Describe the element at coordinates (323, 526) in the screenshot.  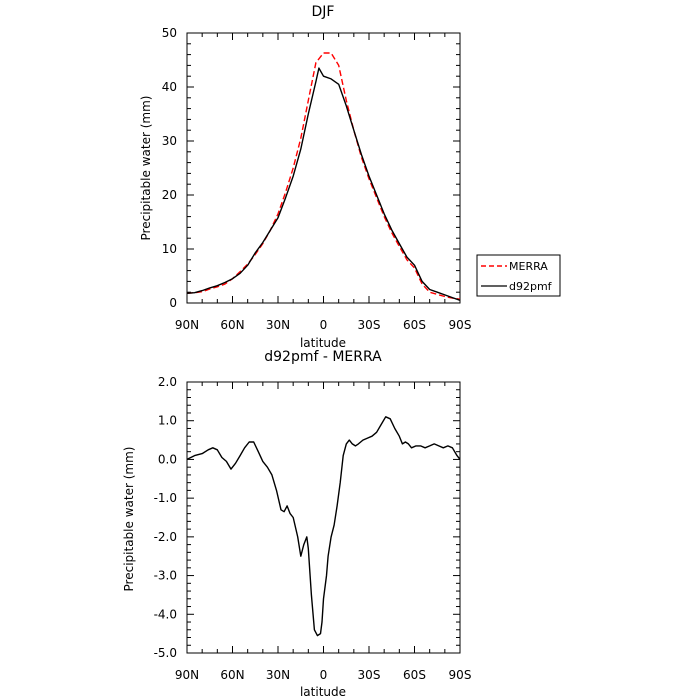
I see `series-line-difference` at that location.